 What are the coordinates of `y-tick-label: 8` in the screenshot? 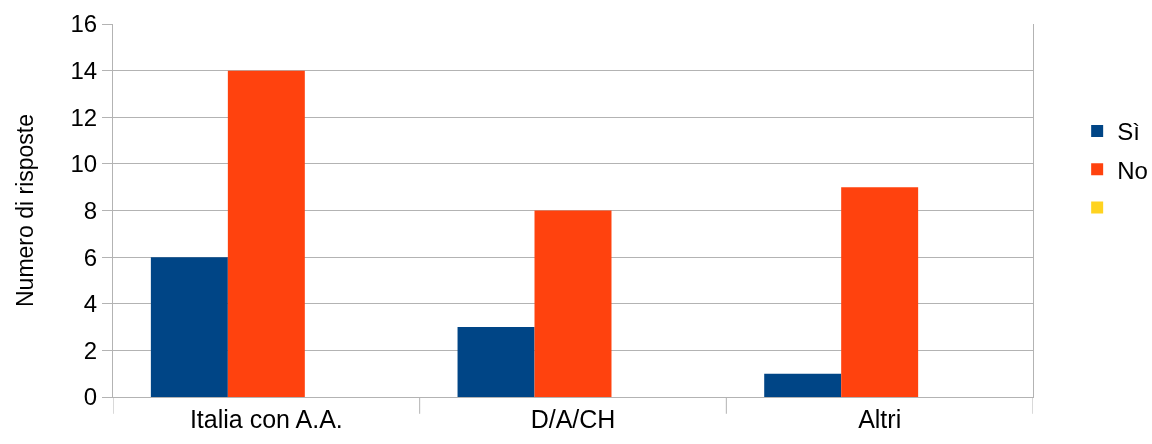 It's located at (90, 210).